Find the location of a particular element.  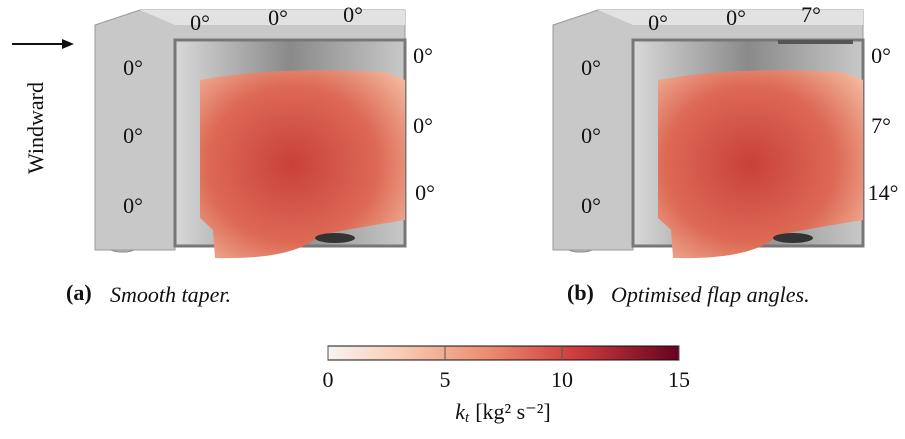

label-symbol: k is located at coordinates (460, 411).